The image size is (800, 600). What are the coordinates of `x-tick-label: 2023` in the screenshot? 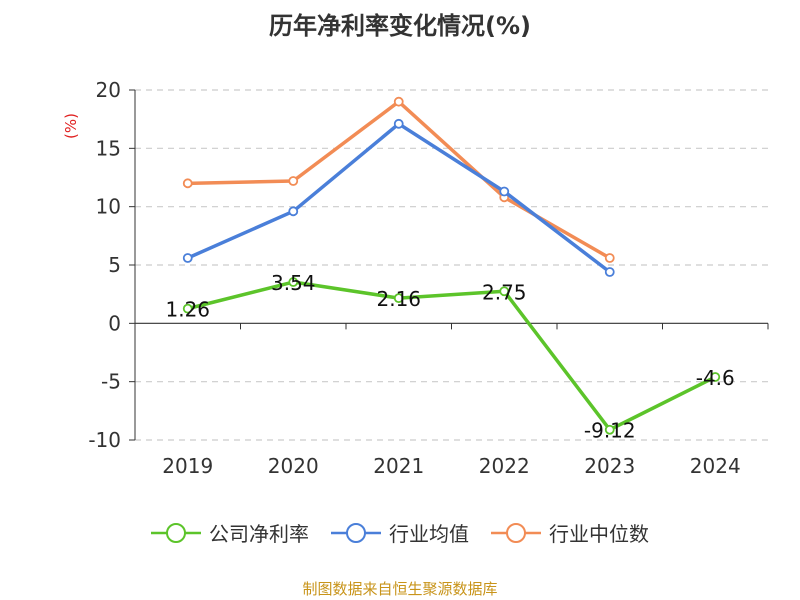 It's located at (609, 466).